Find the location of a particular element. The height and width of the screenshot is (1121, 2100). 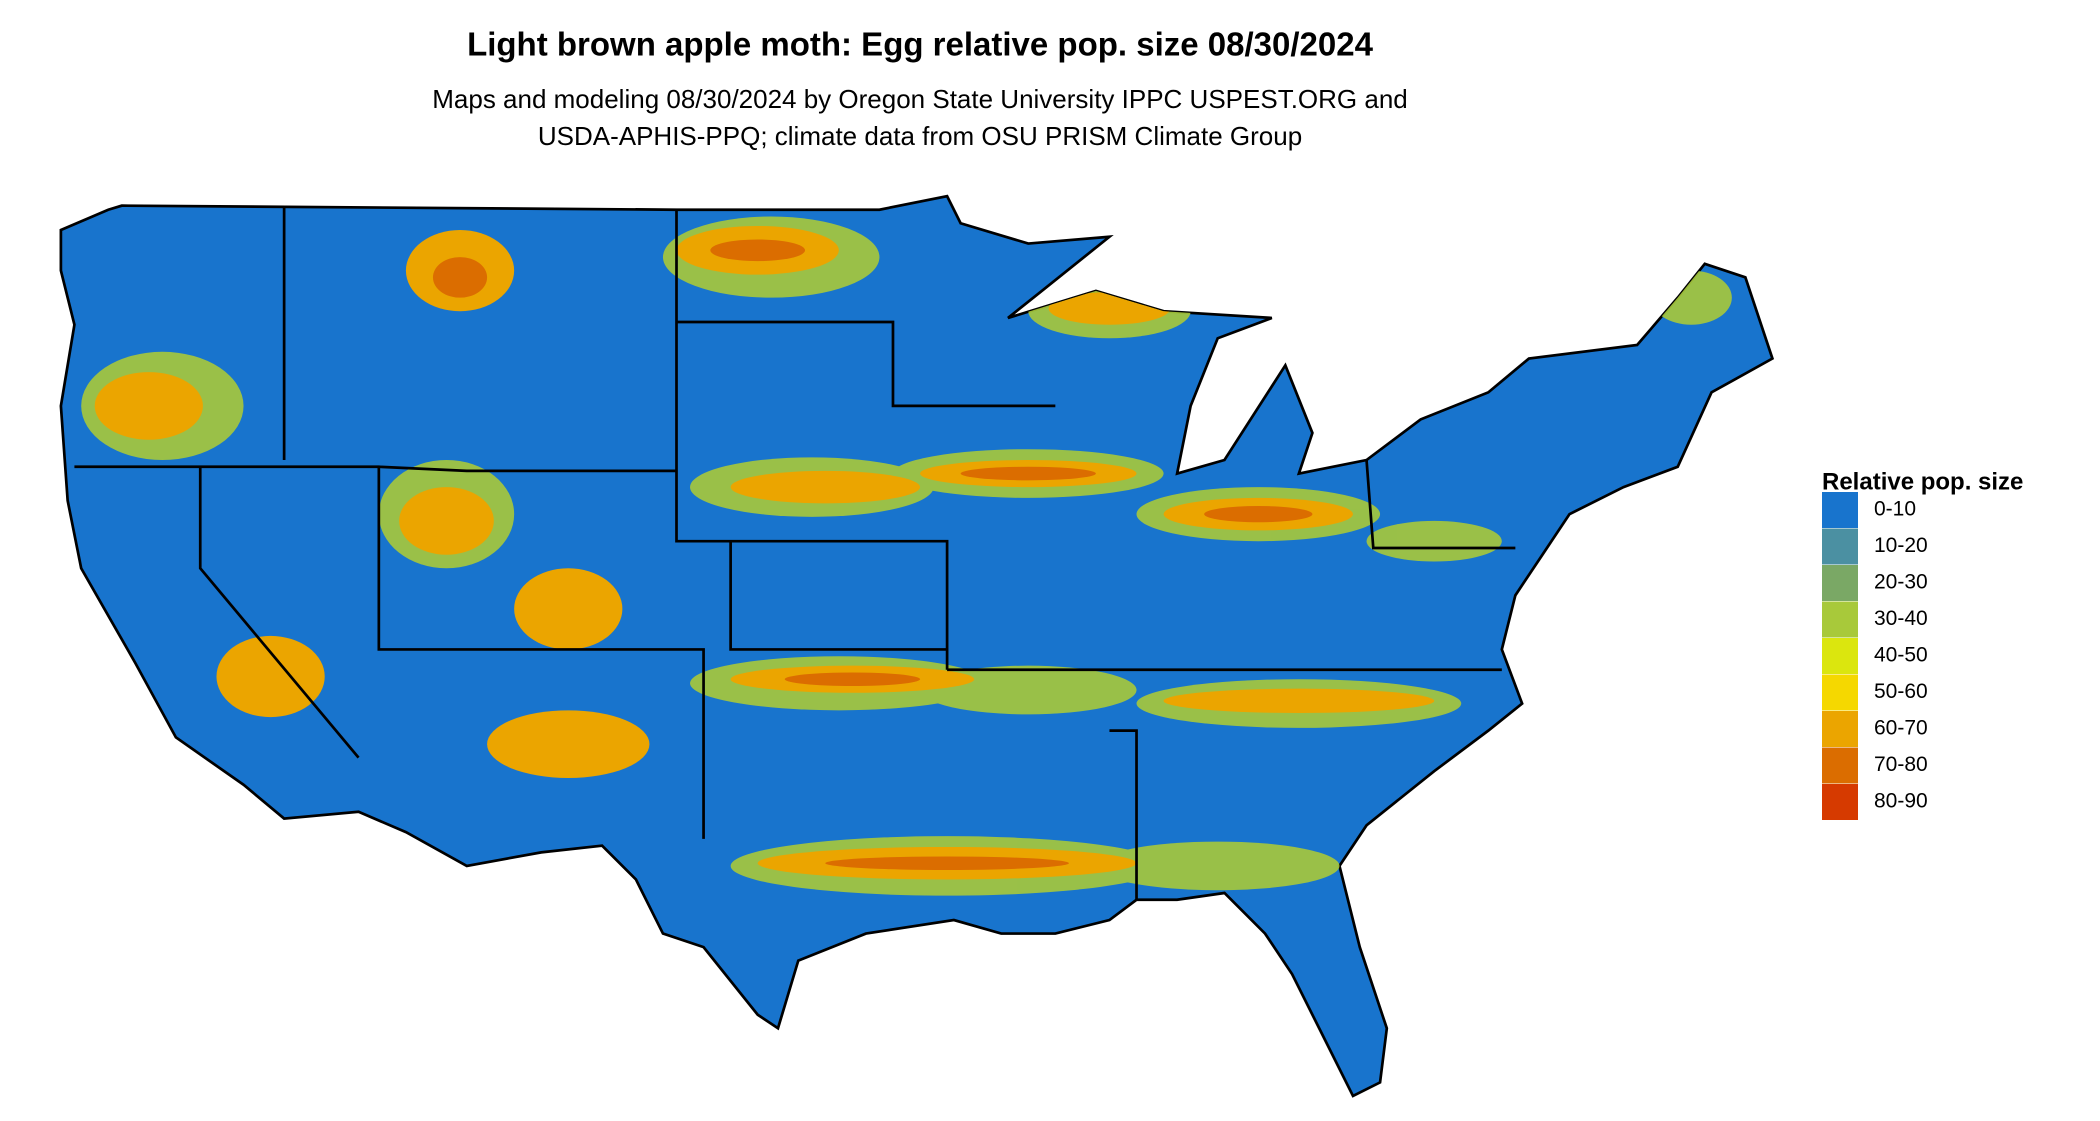

legend-label: 0-10 is located at coordinates (1895, 509).